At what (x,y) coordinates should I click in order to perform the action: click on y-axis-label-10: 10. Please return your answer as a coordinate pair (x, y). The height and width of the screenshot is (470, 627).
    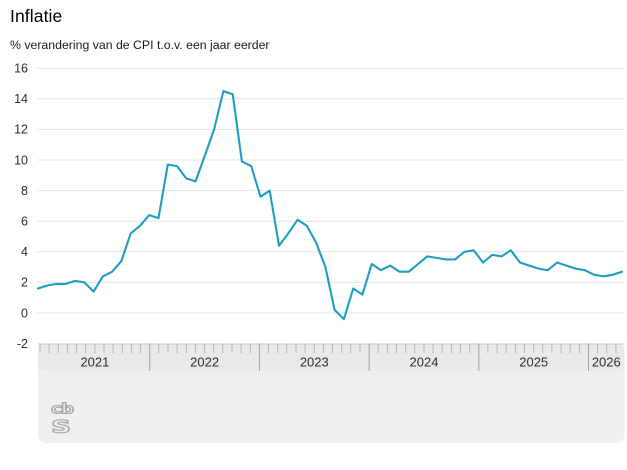
    Looking at the image, I should click on (21, 160).